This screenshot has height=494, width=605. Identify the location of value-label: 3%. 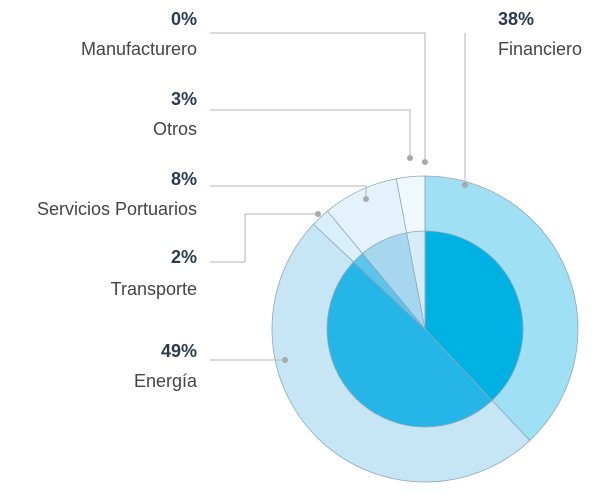
(184, 99).